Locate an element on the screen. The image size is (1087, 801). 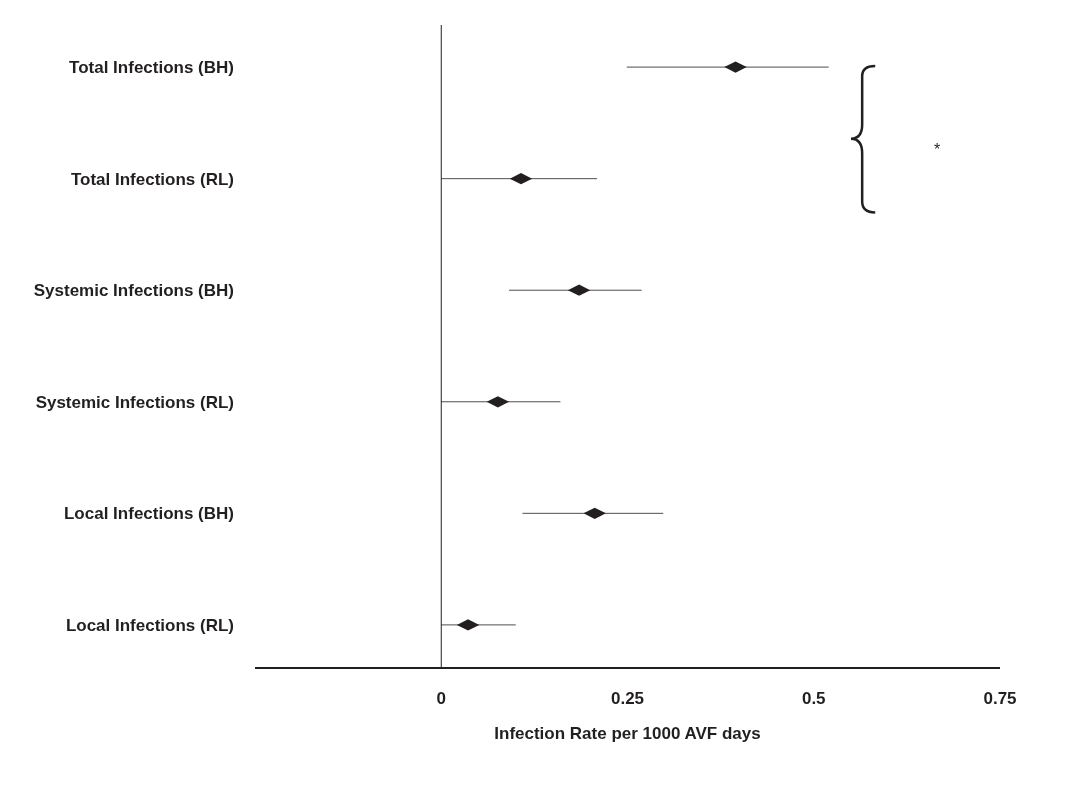
y-tick-label: Systemic Infections (RL) is located at coordinates (134, 402).